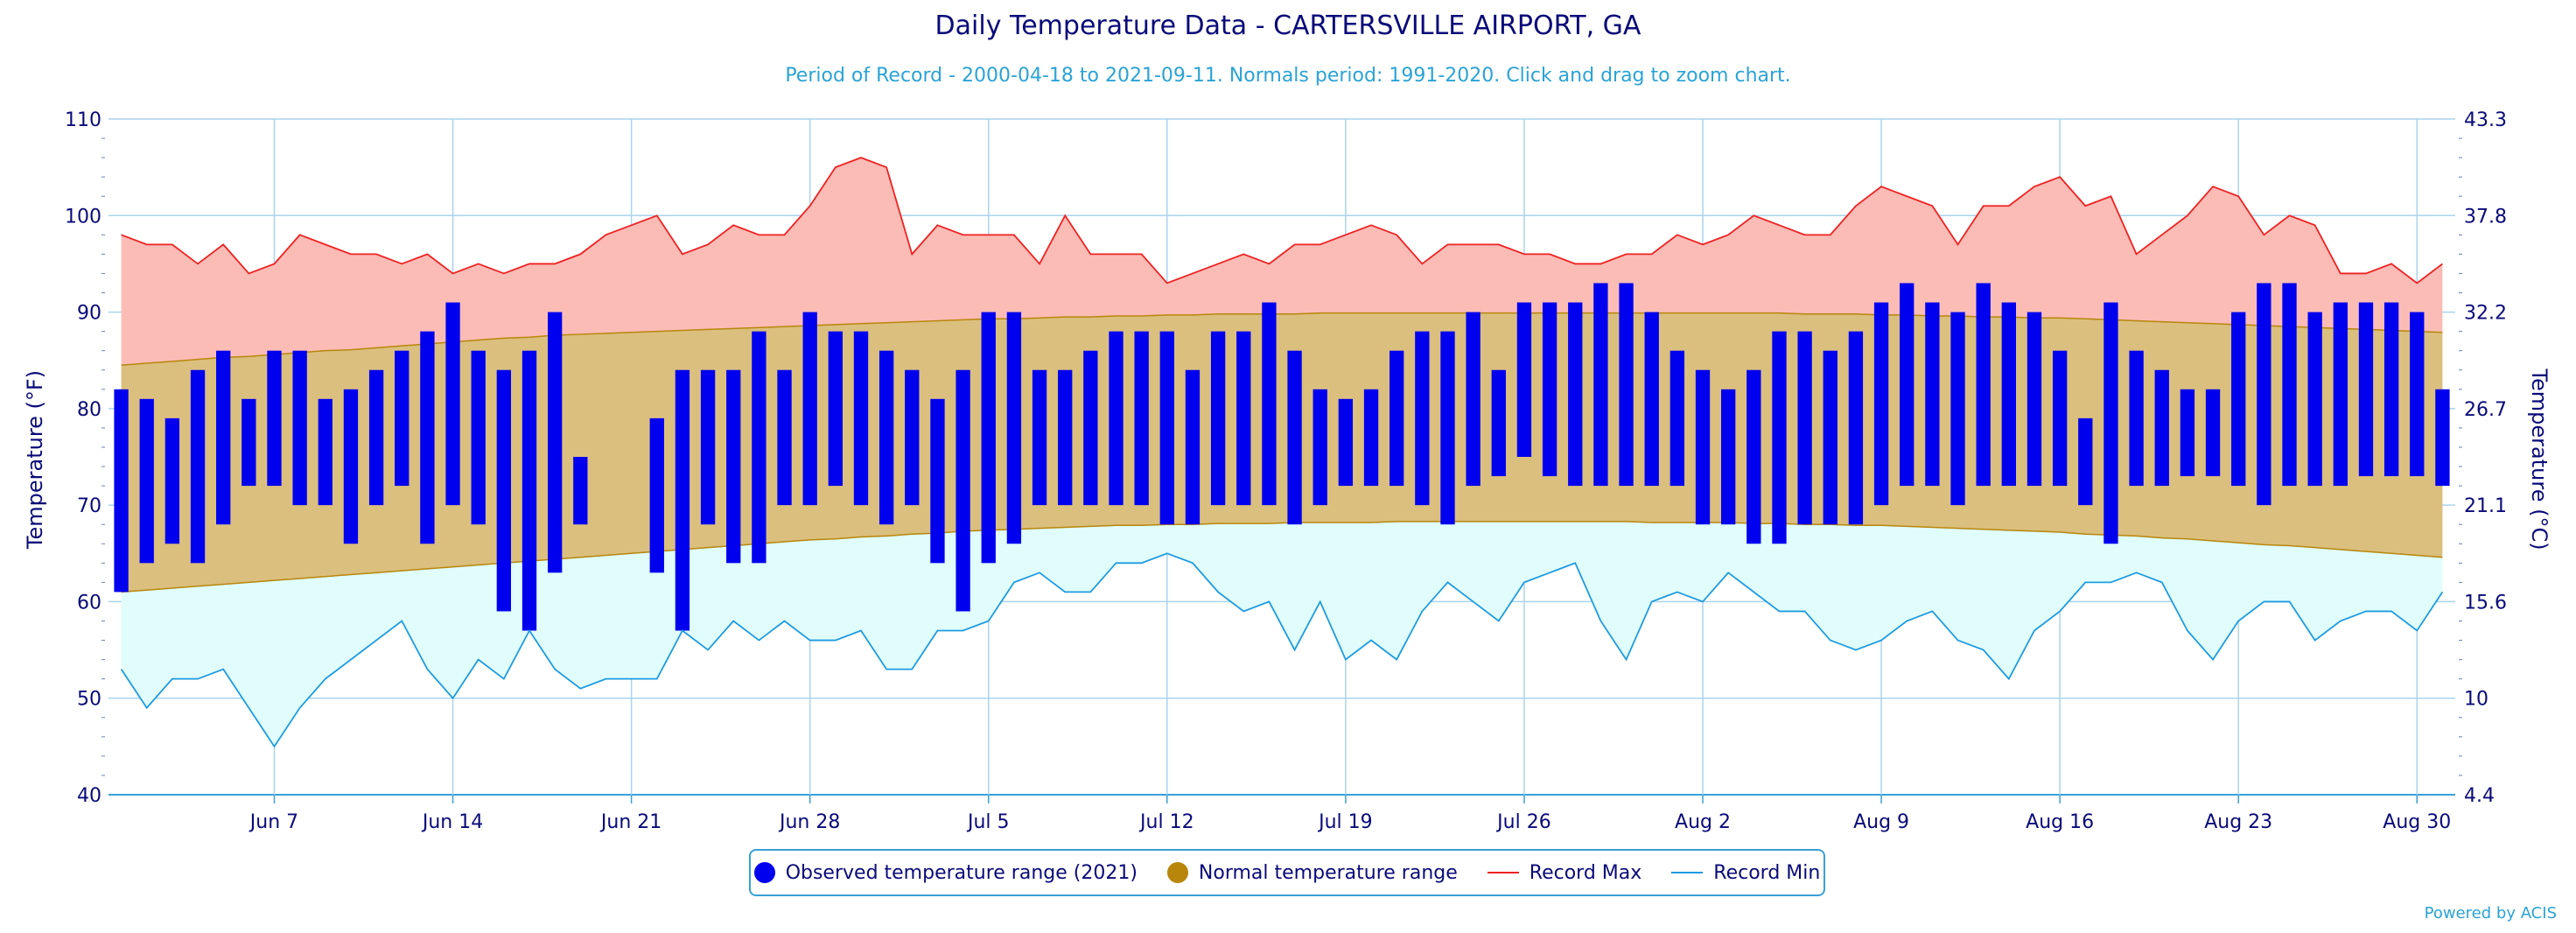  Describe the element at coordinates (2485, 506) in the screenshot. I see `y2-tick-label: 21.1` at that location.